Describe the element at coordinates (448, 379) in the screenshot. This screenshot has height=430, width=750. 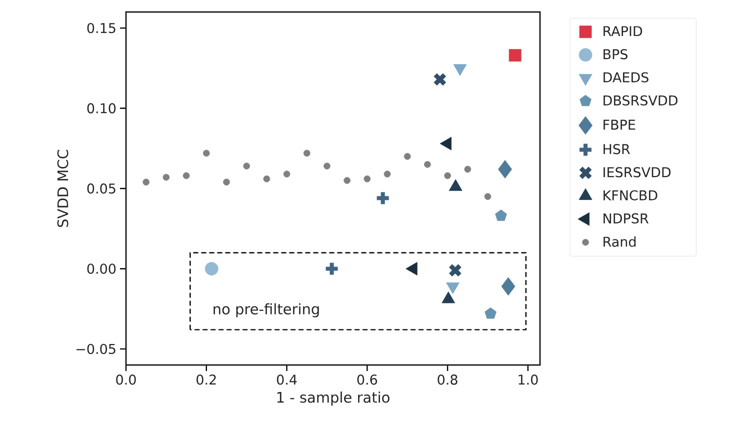
I see `x-tick-label: 0.8` at that location.